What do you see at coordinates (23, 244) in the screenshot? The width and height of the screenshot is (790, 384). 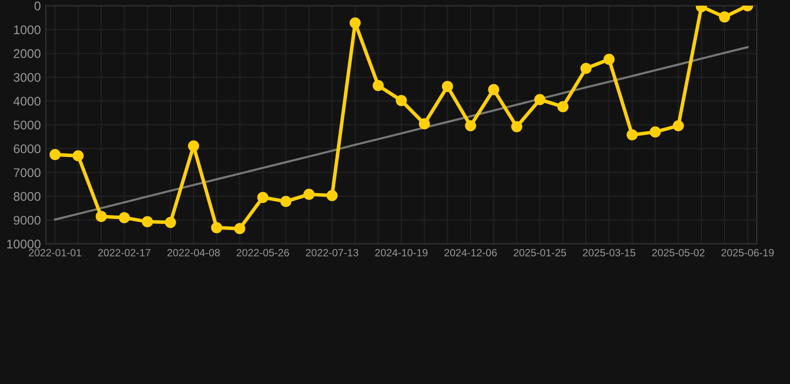 I see `y-tick-label: 10000` at bounding box center [23, 244].